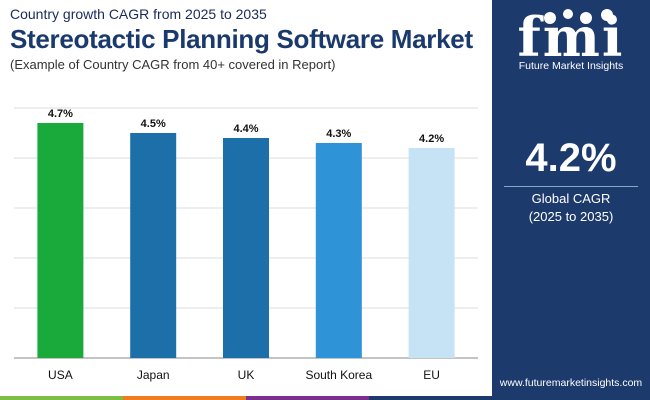 Image resolution: width=650 pixels, height=400 pixels. Describe the element at coordinates (430, 398) in the screenshot. I see `strip-segment-navy` at that location.